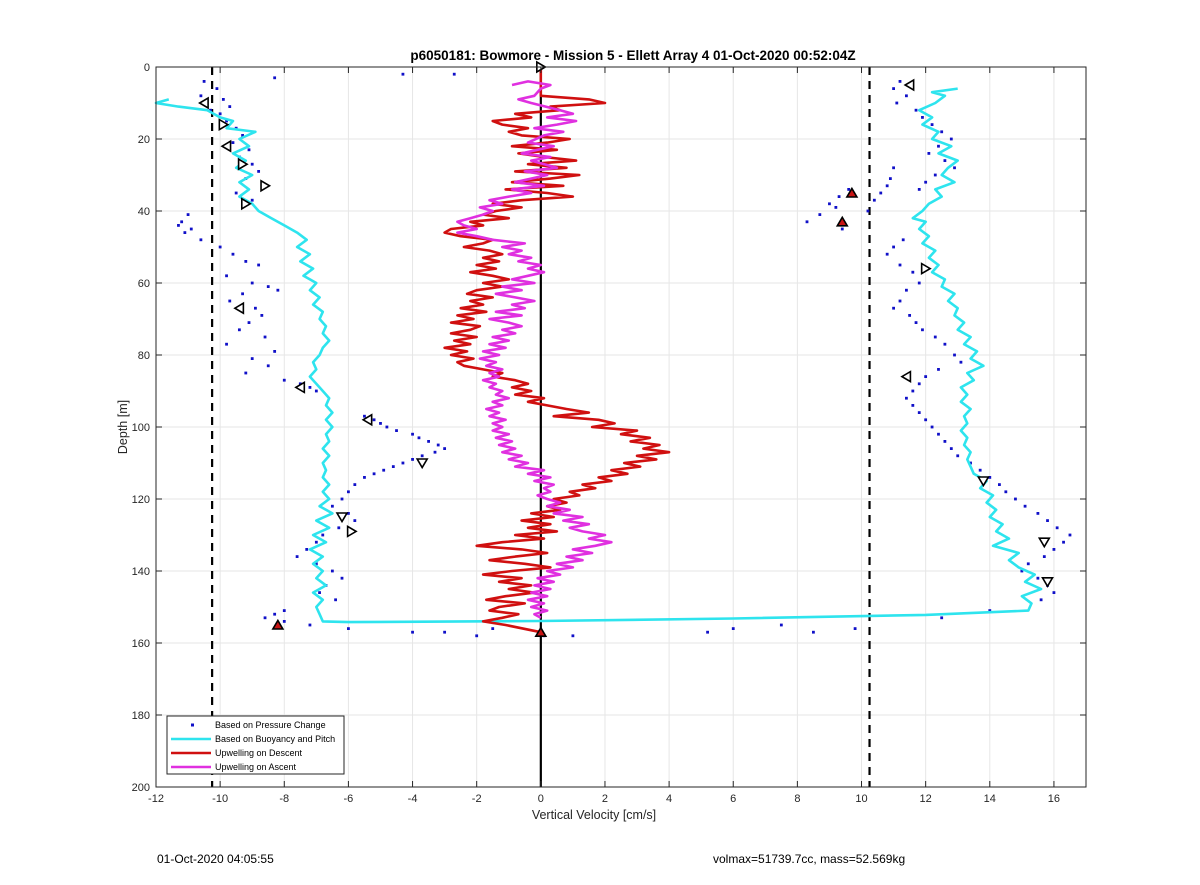  I want to click on legend-entry-label: Based on Pressure Change, so click(270, 725).